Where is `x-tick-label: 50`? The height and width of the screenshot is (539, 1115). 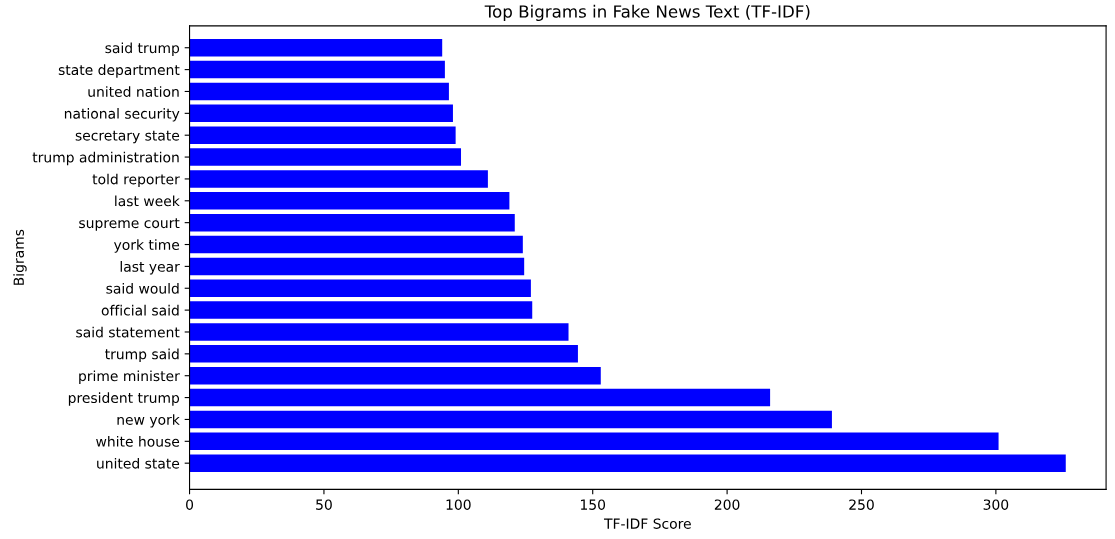
x-tick-label: 50 is located at coordinates (324, 504).